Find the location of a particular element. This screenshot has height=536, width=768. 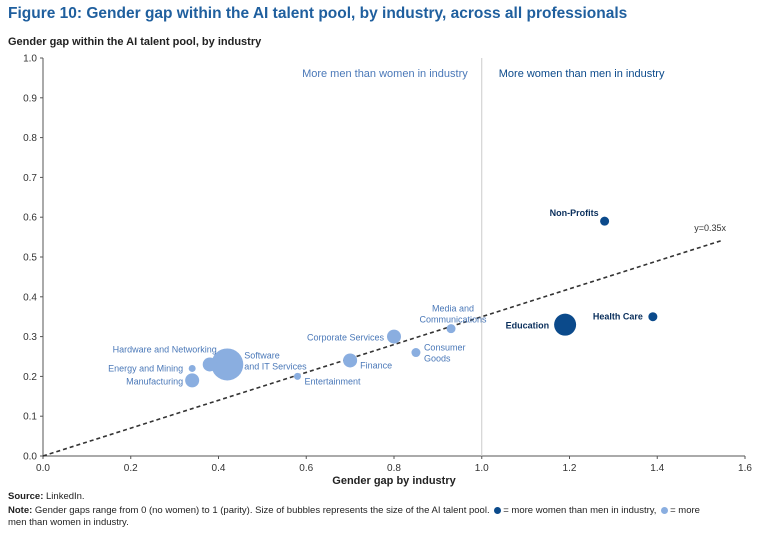

y-tick-label: 0.4 is located at coordinates (30, 297).